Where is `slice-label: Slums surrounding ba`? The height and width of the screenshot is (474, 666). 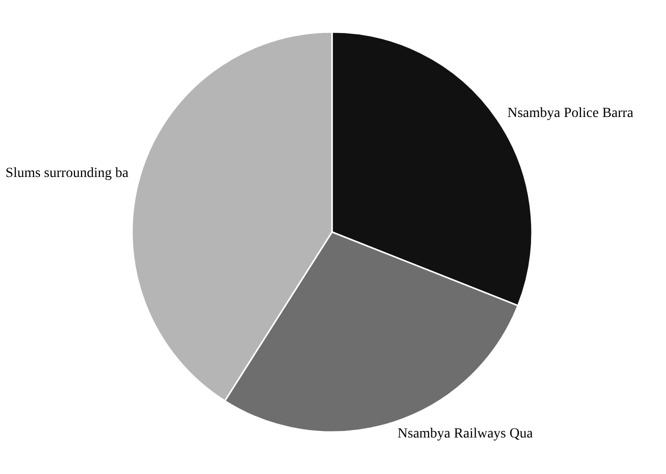
slice-label: Slums surrounding ba is located at coordinates (68, 173).